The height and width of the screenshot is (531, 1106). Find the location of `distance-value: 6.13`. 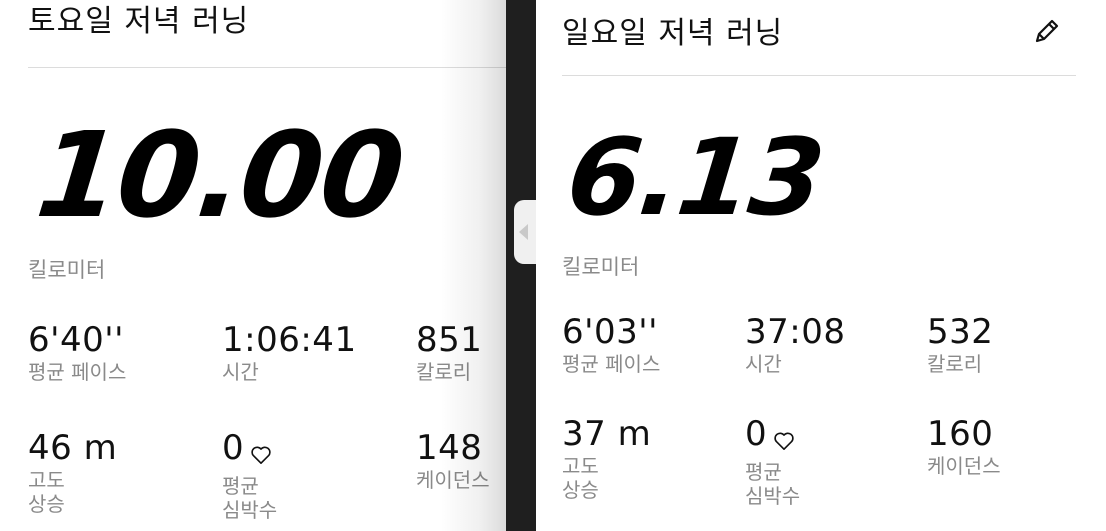

distance-value: 6.13 is located at coordinates (695, 177).